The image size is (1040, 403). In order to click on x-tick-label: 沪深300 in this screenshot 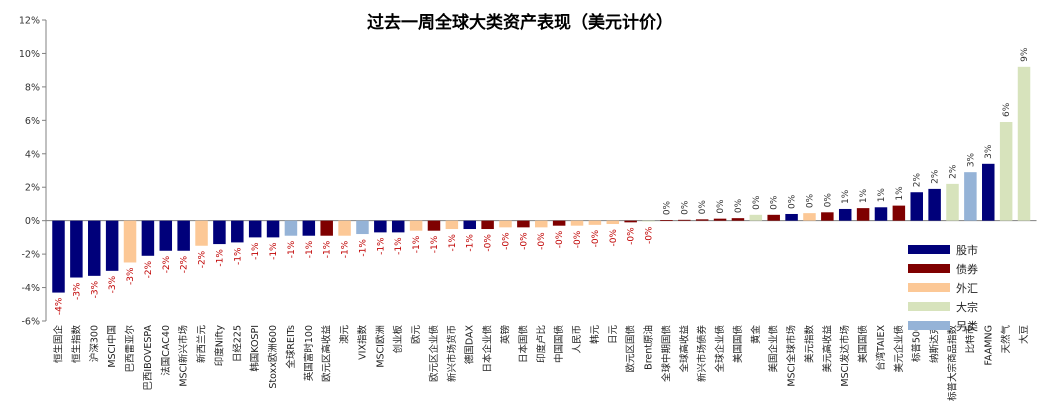, I will do `click(94, 343)`.